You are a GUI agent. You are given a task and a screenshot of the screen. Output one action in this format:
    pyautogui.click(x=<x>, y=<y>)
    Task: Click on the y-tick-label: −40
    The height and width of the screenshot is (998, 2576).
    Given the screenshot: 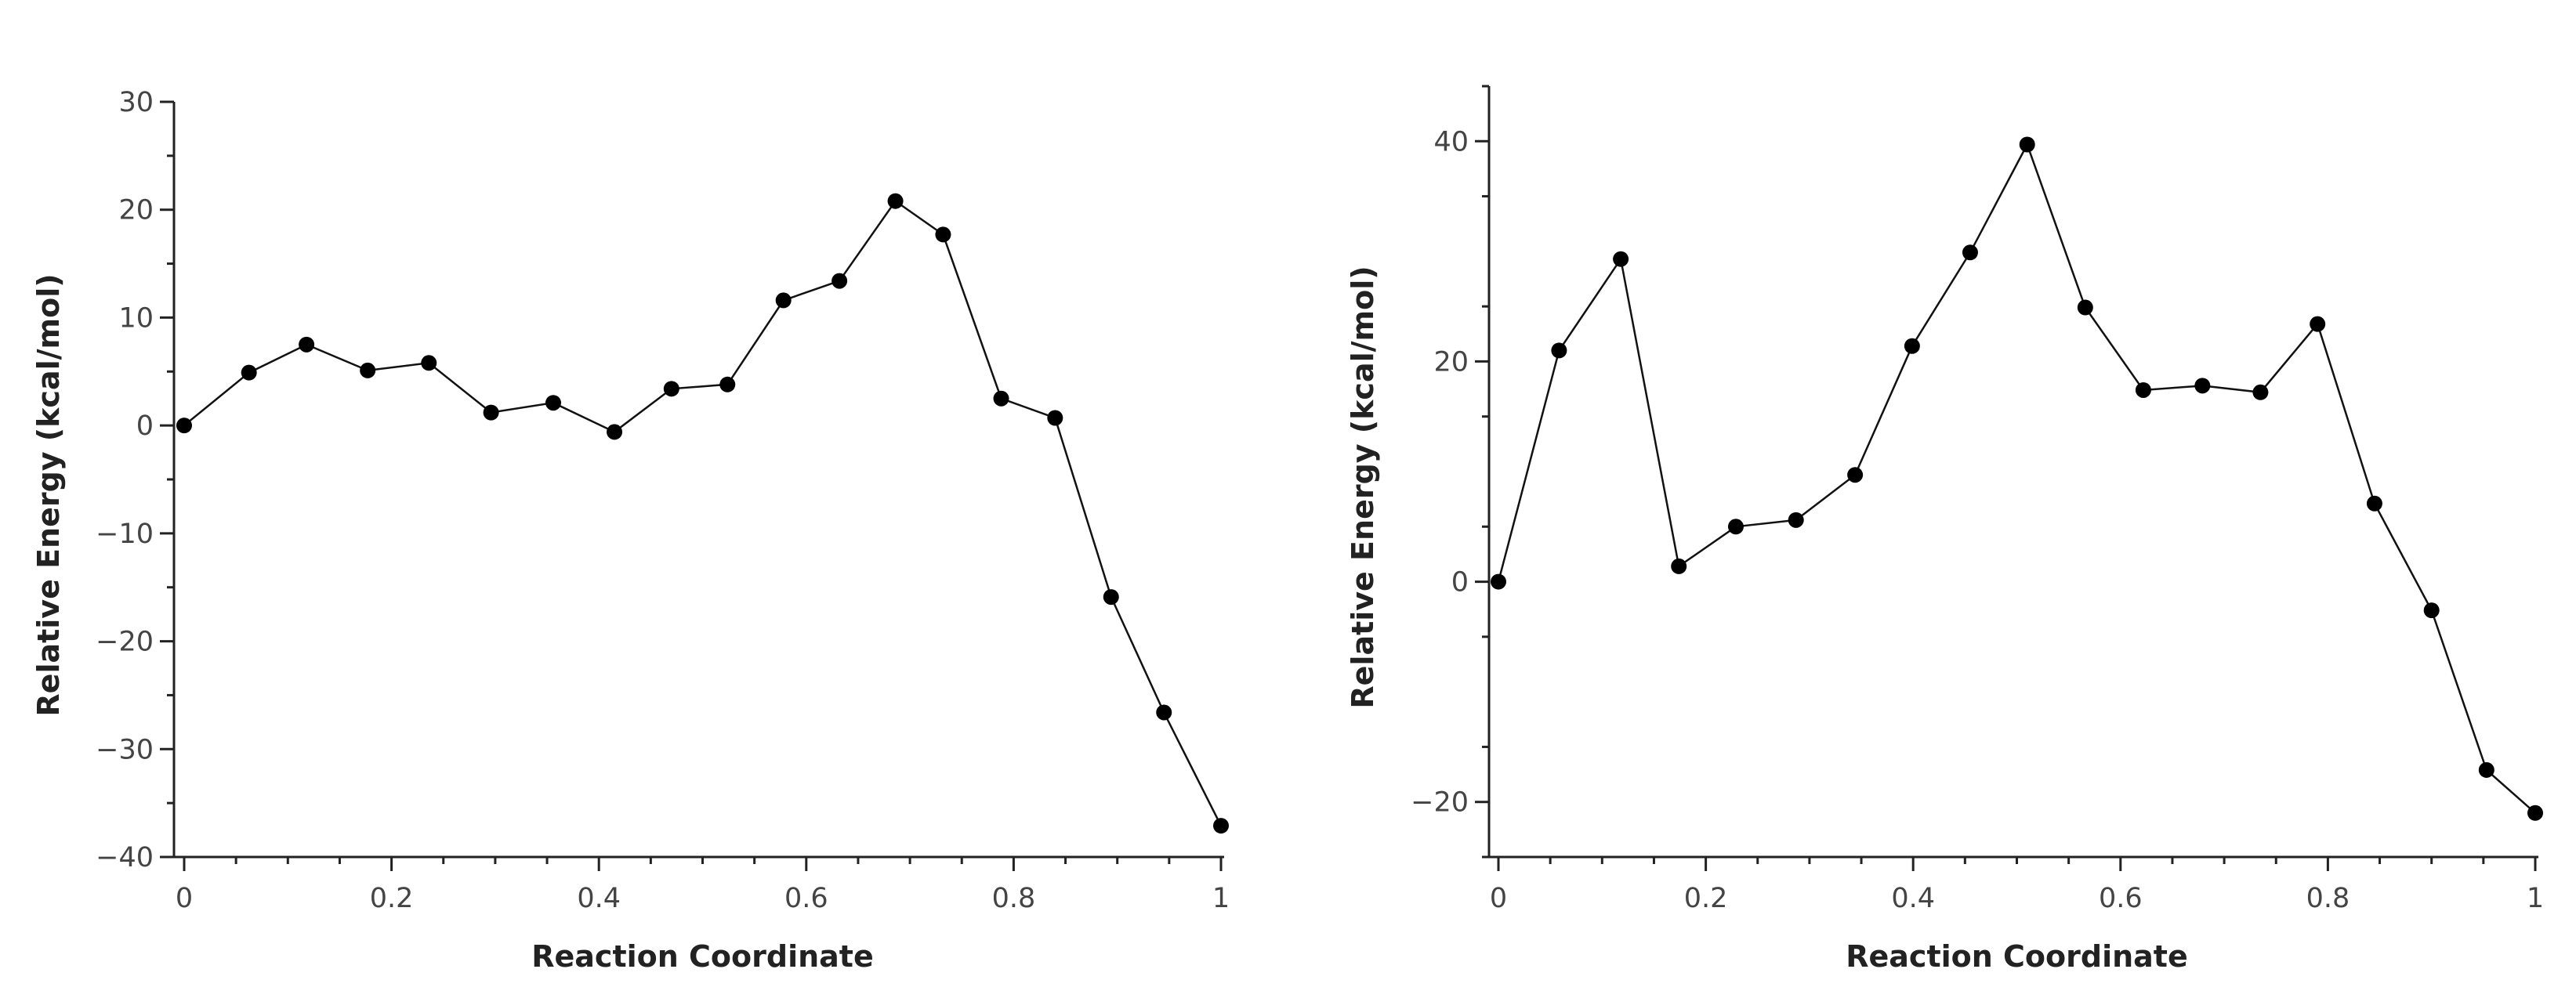 What is the action you would take?
    pyautogui.click(x=125, y=858)
    